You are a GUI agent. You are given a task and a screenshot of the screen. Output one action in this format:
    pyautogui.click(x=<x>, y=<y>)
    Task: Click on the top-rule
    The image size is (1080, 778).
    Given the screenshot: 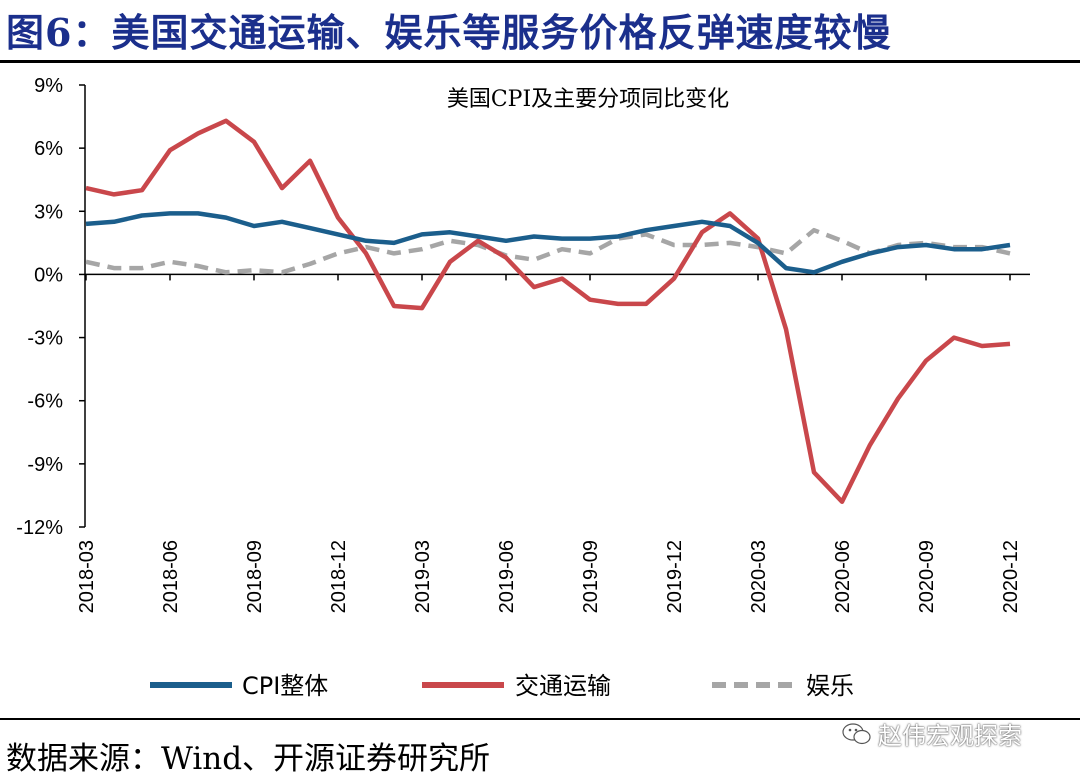 What is the action you would take?
    pyautogui.click(x=540, y=61)
    